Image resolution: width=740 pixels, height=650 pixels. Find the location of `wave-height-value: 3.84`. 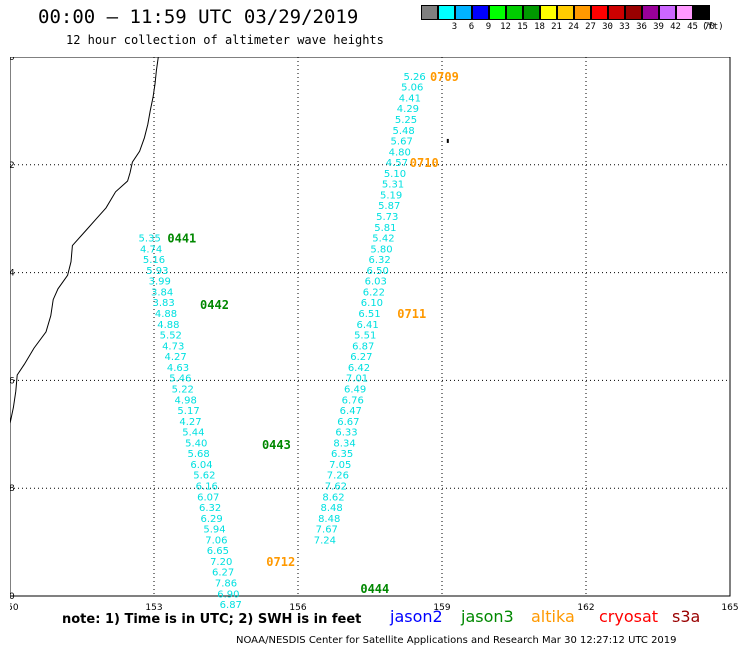

wave-height-value: 3.84 is located at coordinates (162, 292).